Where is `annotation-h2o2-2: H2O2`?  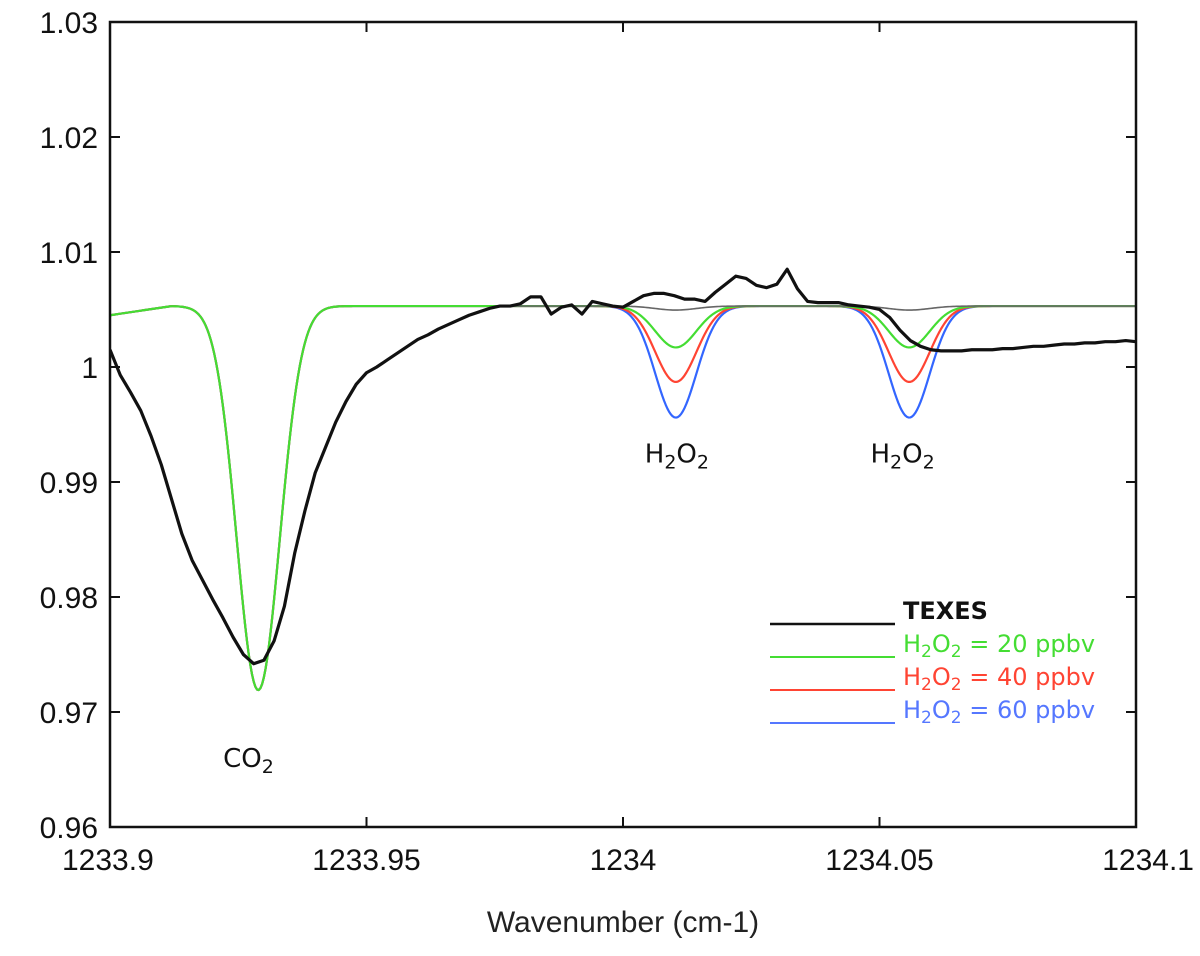 annotation-h2o2-2: H2O2 is located at coordinates (902, 456).